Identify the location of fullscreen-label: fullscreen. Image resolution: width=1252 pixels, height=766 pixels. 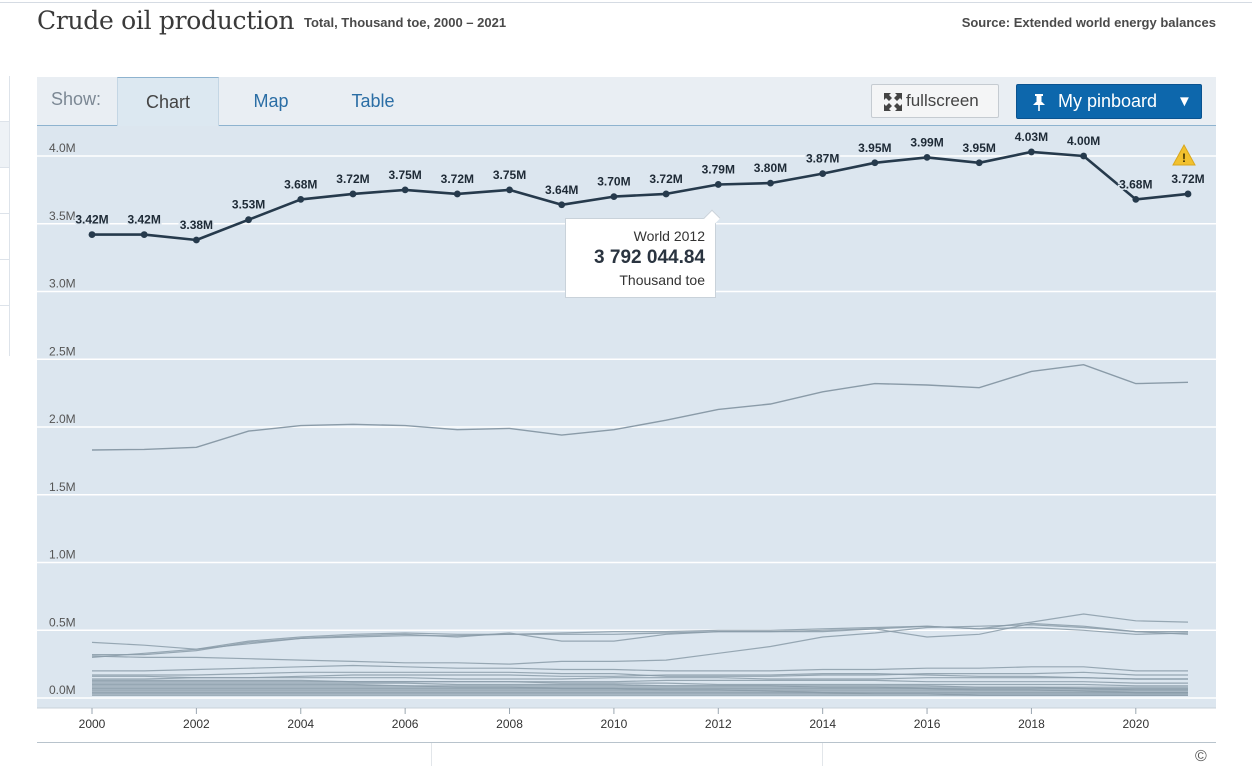
(942, 100).